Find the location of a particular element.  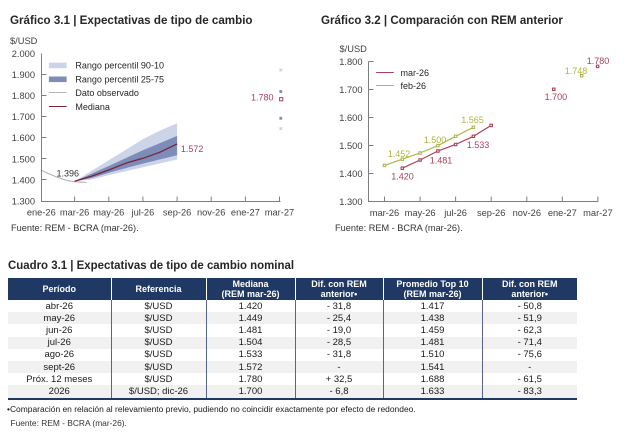

svg-text: 1.396 is located at coordinates (68, 173).